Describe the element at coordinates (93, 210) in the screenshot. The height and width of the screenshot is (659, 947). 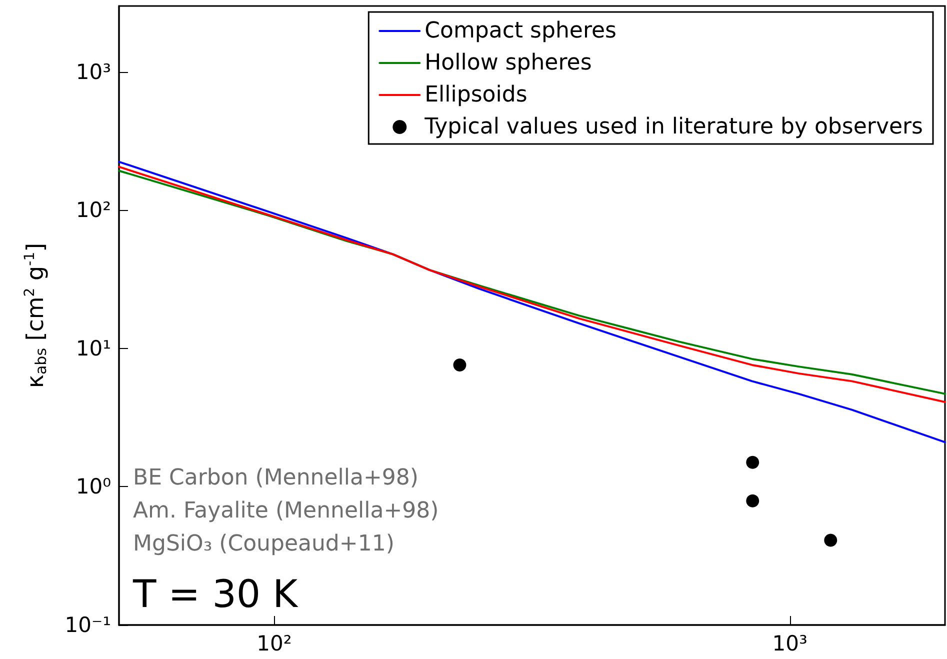
I see `y-tick-label: 10²` at that location.